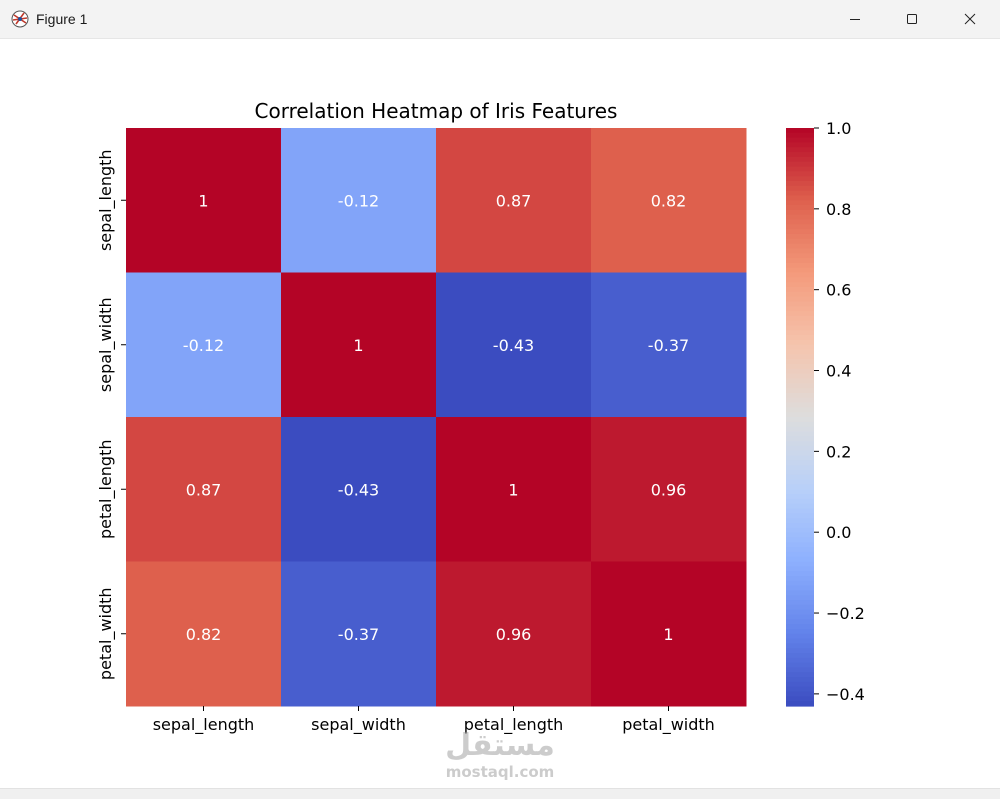 The image size is (1000, 799). Describe the element at coordinates (513, 345) in the screenshot. I see `cell-annotation: -0.43` at that location.